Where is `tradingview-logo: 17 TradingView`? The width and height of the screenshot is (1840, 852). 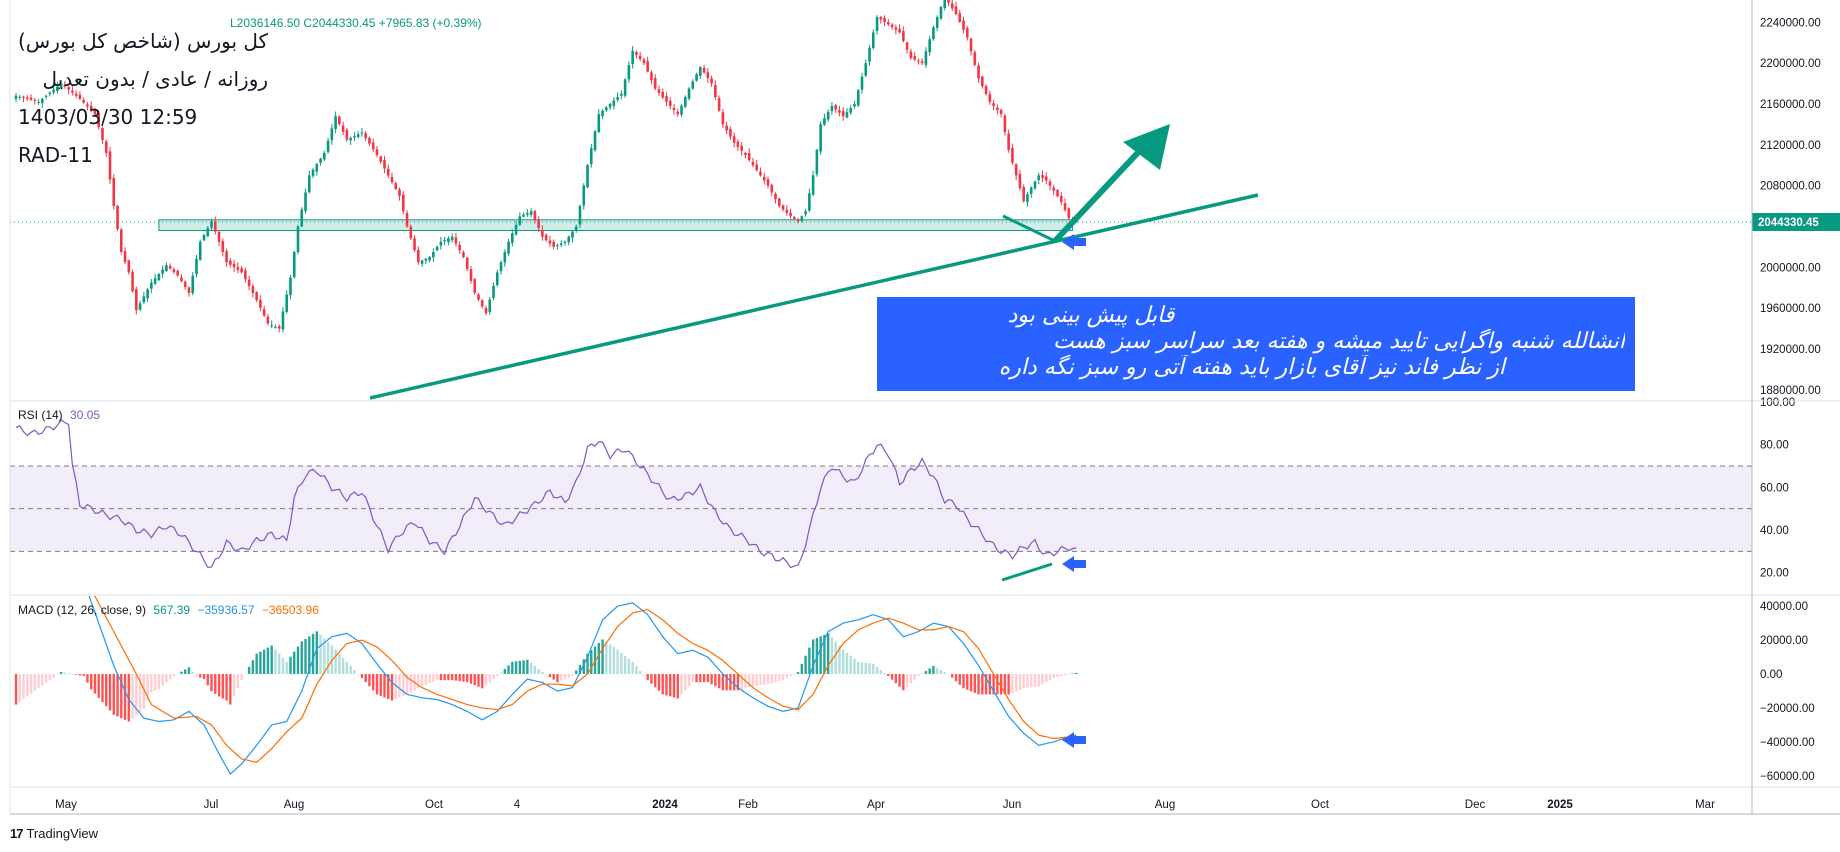
tradingview-logo: 17 TradingView is located at coordinates (54, 833).